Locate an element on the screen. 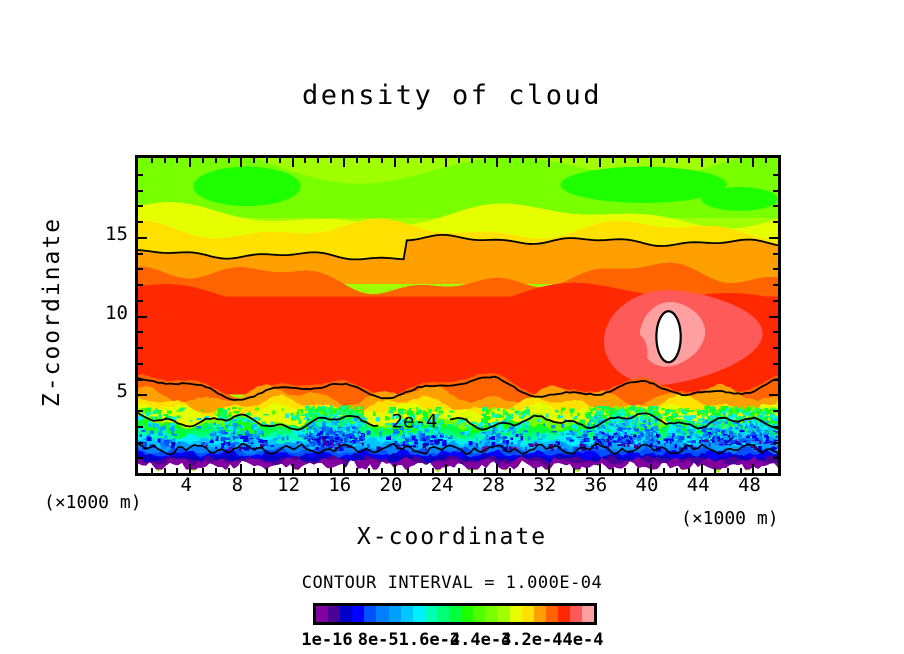 The height and width of the screenshot is (654, 904). colorbar-tick-label: 3.2e-4 is located at coordinates (532, 640).